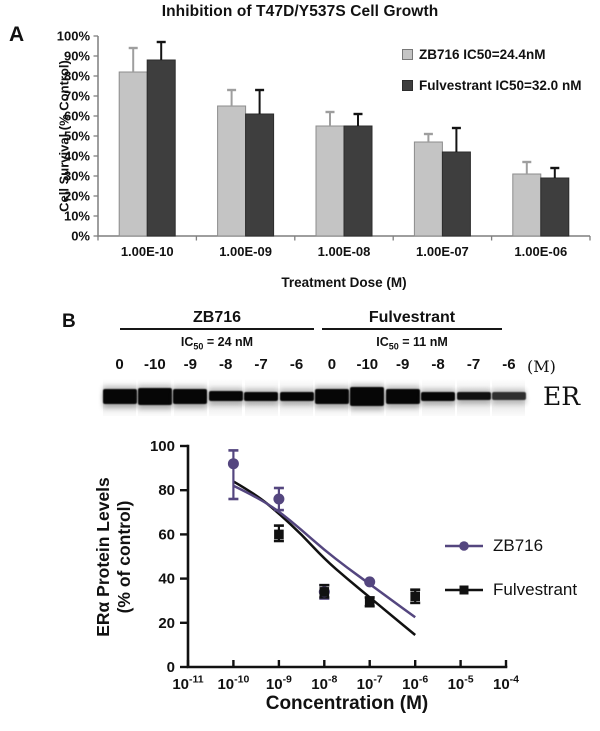  I want to click on y-tick-label: 0%, so click(80, 236).